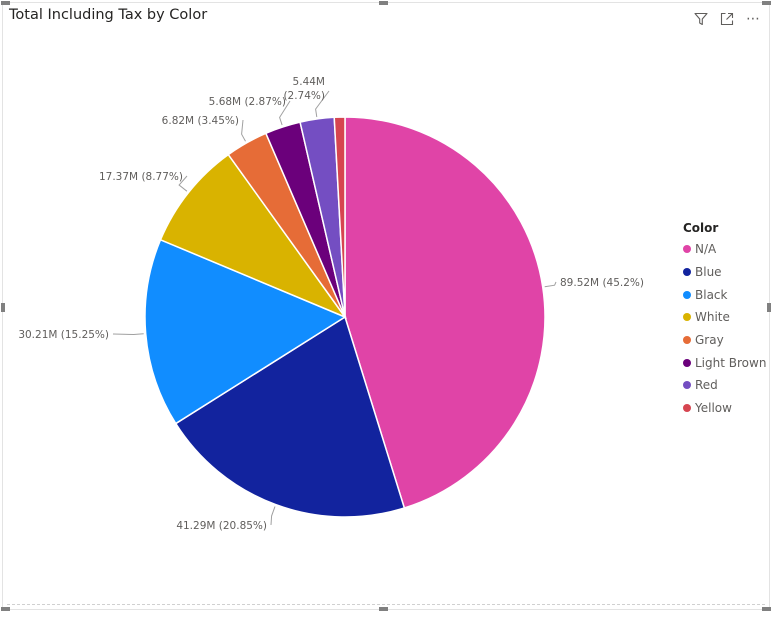 Image resolution: width=774 pixels, height=617 pixels. Describe the element at coordinates (245, 331) in the screenshot. I see `pie-slice-black` at that location.